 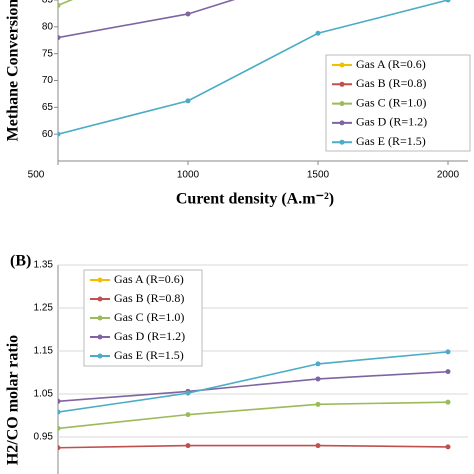 What do you see at coordinates (318, 175) in the screenshot?
I see `x-tick-label: 1500` at bounding box center [318, 175].